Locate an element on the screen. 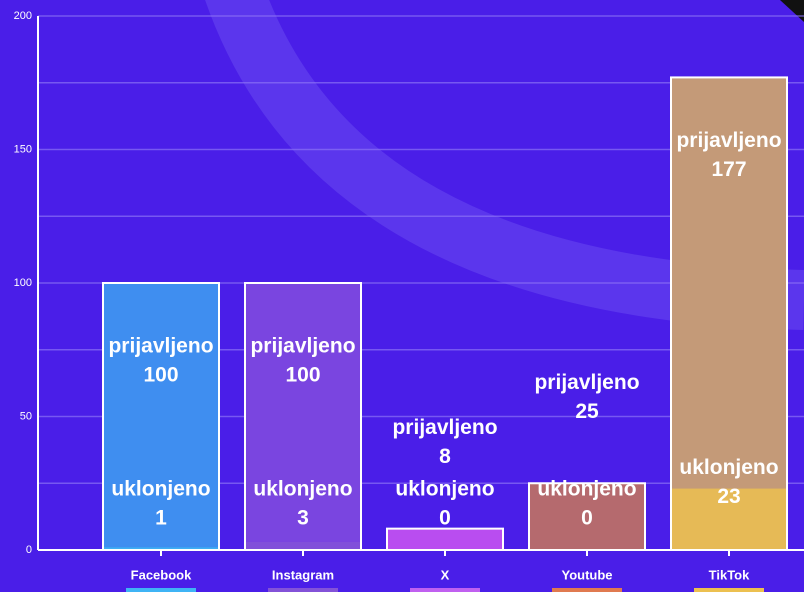 The width and height of the screenshot is (804, 592). y-tick-label: 50 is located at coordinates (26, 416).